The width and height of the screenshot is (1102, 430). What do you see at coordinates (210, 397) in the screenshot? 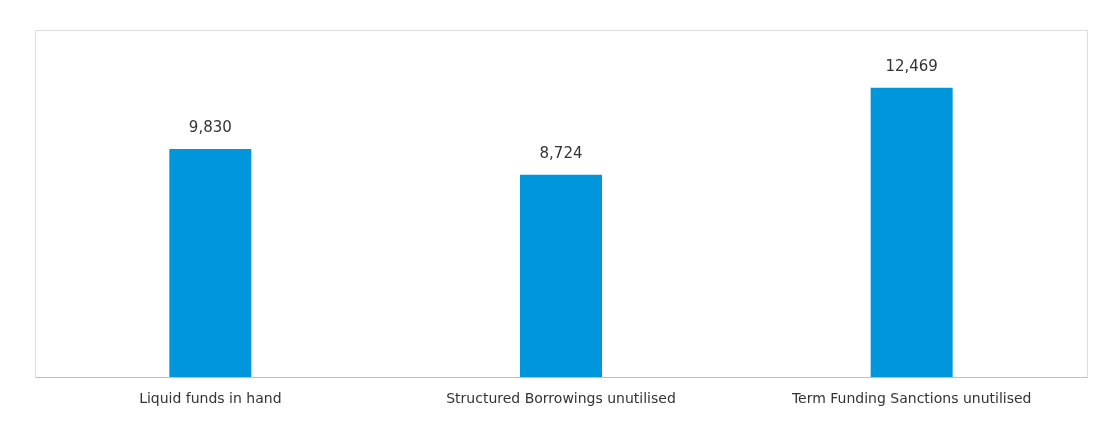
I see `x-tick-label: Liquid funds in hand` at bounding box center [210, 397].